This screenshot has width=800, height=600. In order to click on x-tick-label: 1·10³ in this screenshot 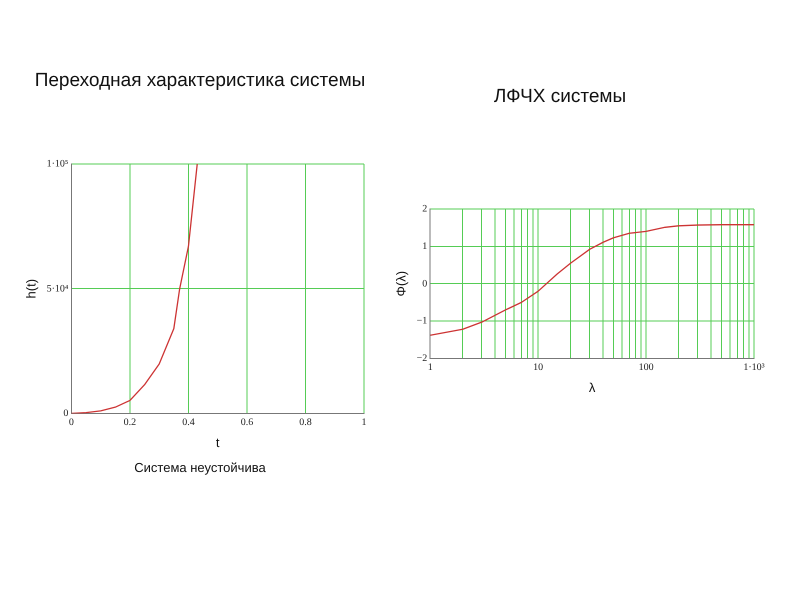, I will do `click(754, 368)`.